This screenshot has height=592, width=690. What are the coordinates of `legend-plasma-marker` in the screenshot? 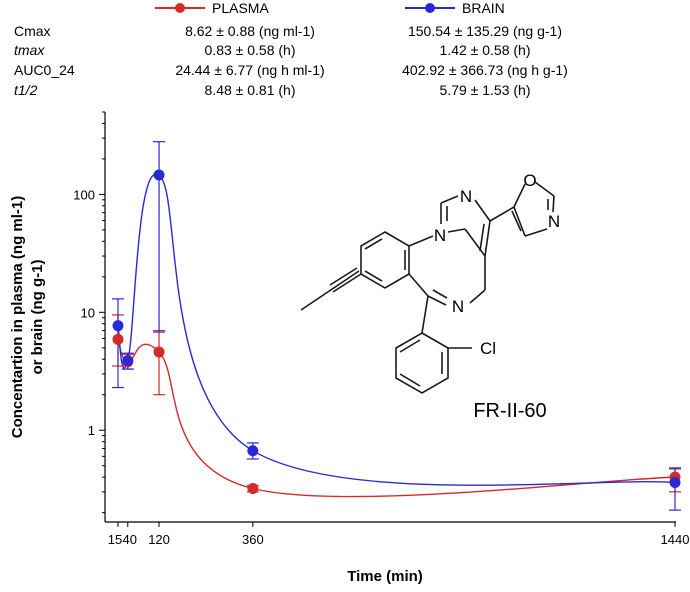 It's located at (180, 8).